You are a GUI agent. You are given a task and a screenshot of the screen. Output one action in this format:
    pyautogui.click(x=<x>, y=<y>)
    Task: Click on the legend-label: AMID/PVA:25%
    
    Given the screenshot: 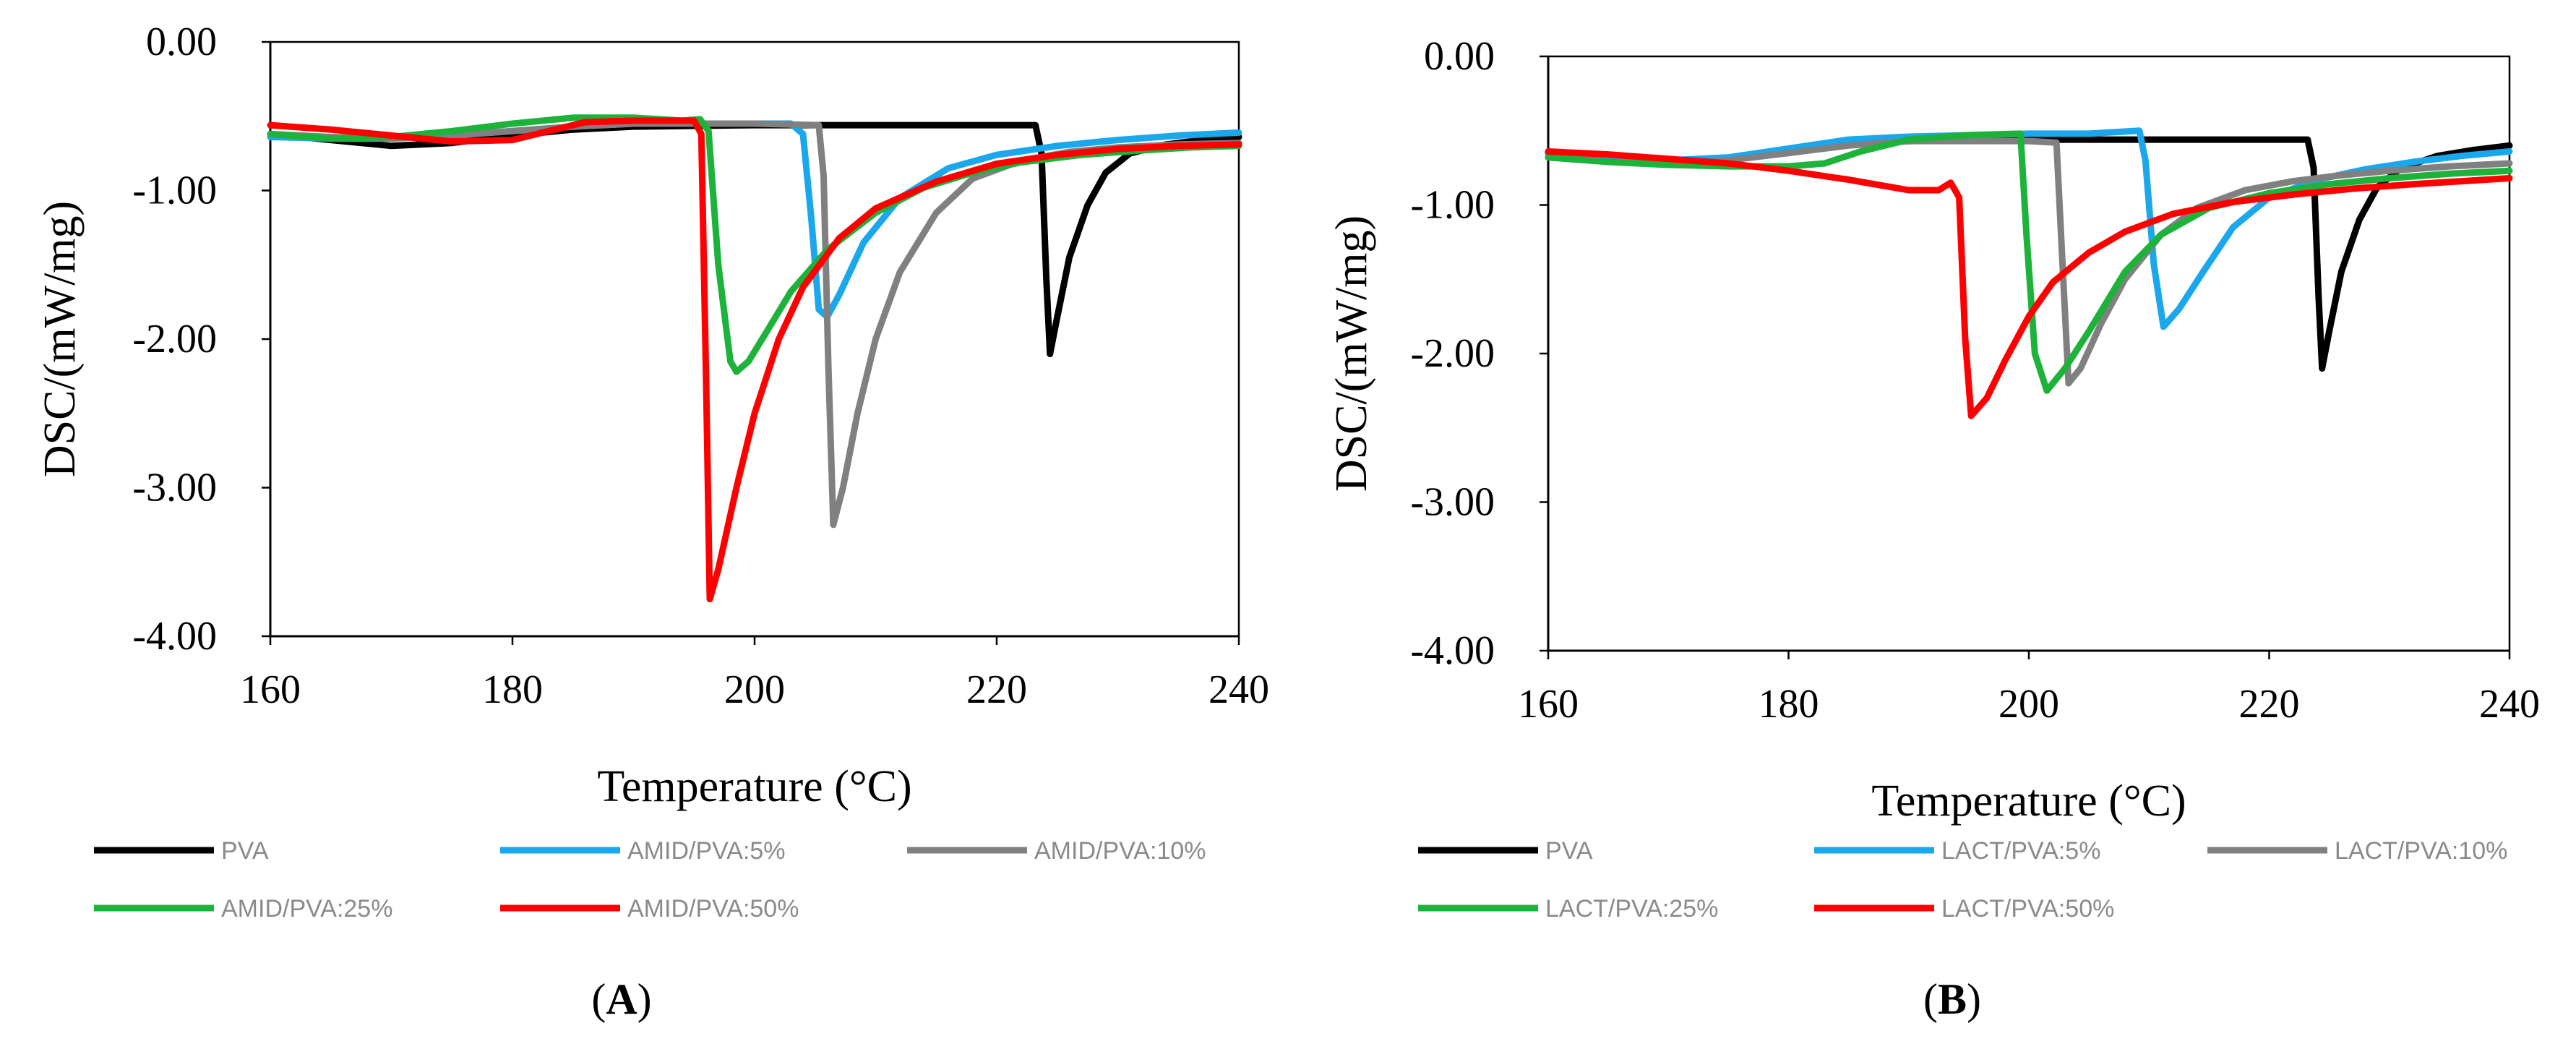 What is the action you would take?
    pyautogui.click(x=306, y=909)
    